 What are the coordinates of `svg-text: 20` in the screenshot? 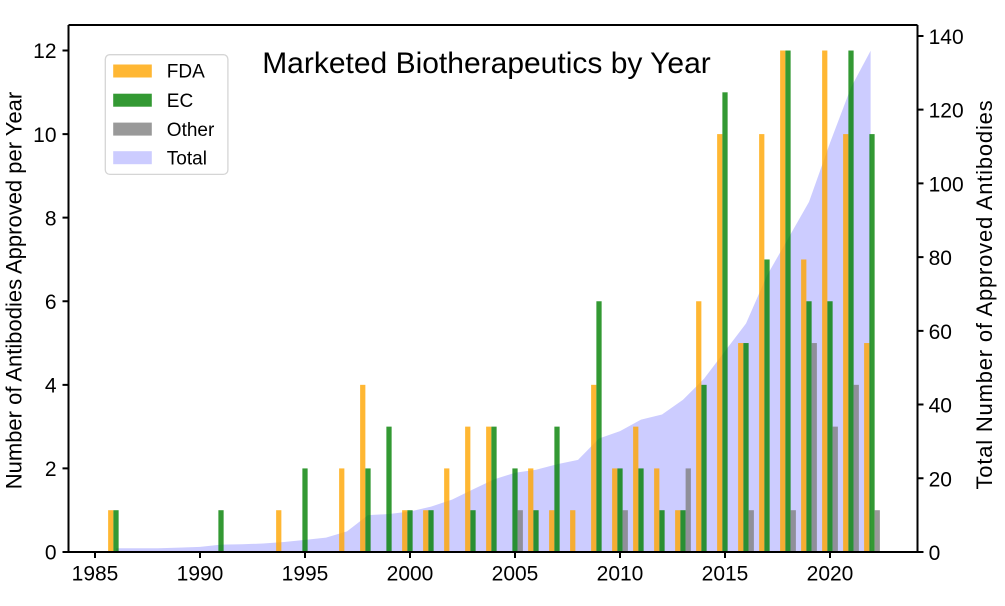 It's located at (940, 479).